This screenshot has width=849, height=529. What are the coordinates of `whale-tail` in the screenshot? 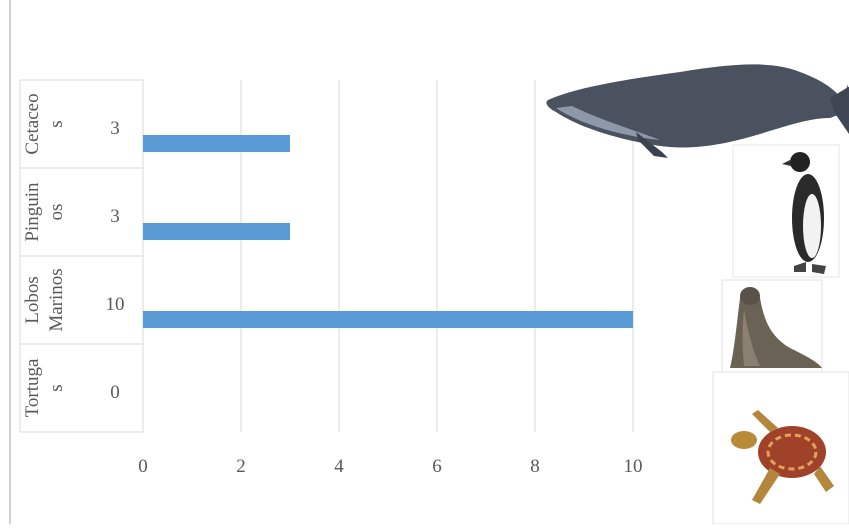 It's located at (839, 110).